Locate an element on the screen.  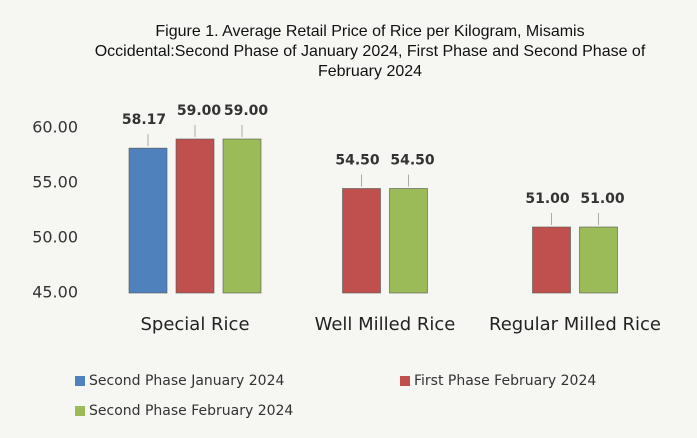
y-tick-label: 45.00 is located at coordinates (55, 292).